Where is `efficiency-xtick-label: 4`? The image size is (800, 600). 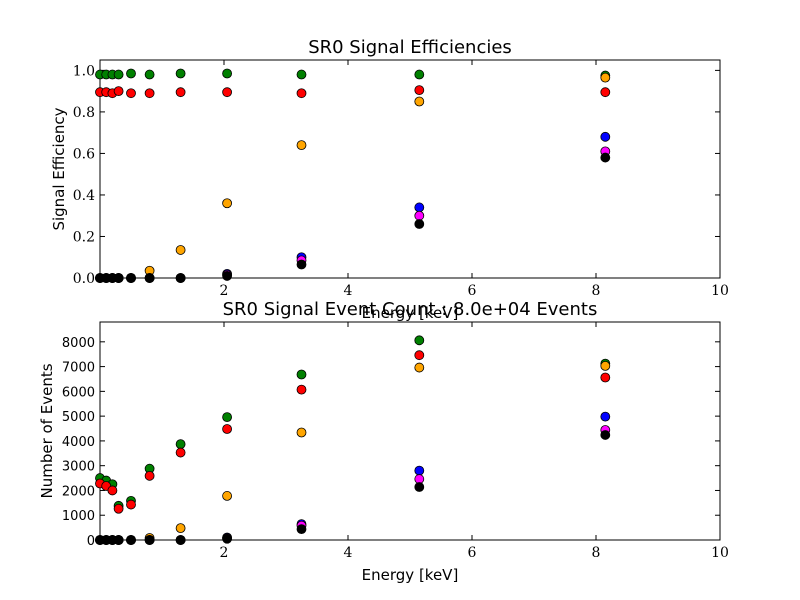
efficiency-xtick-label: 4 is located at coordinates (348, 291).